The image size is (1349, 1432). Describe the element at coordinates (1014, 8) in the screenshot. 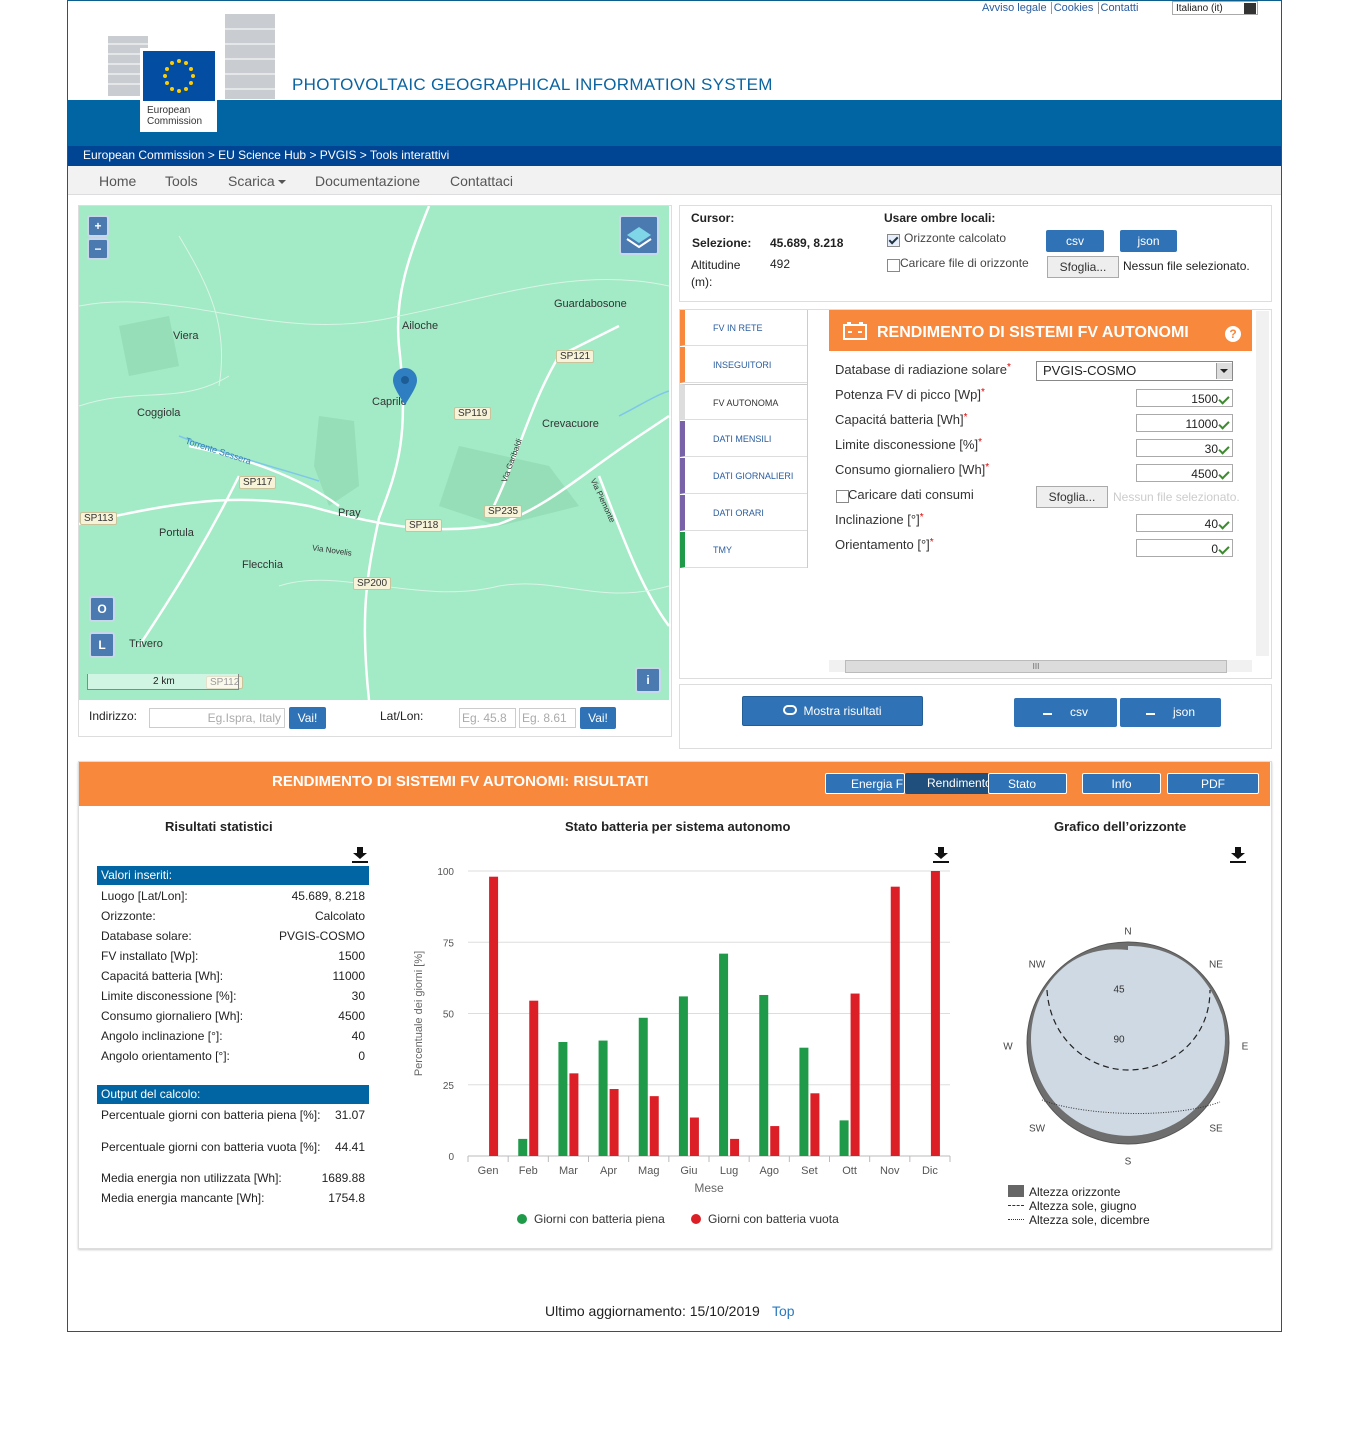

I see `link: Avviso legale` at that location.